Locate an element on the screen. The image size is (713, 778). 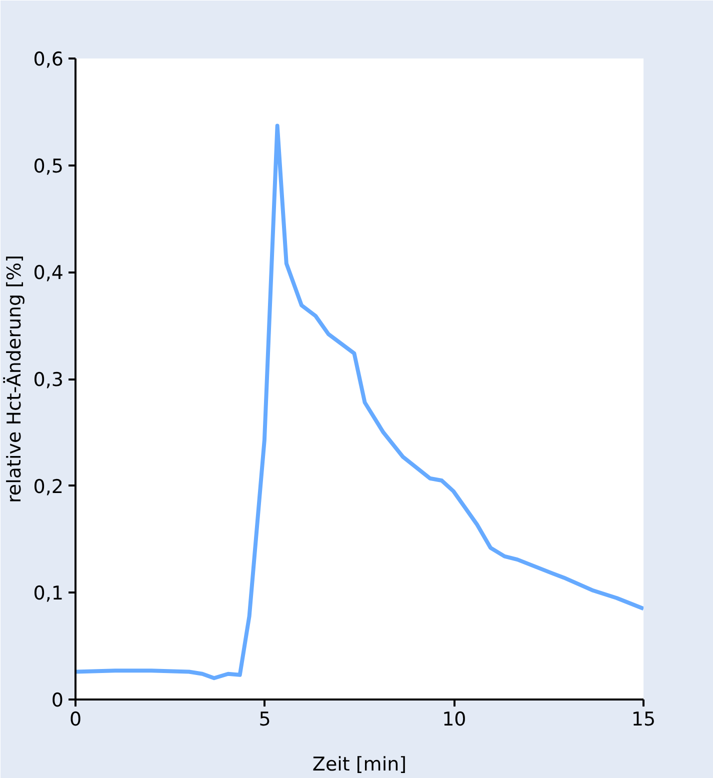
y-tick-label: 0 is located at coordinates (57, 701).